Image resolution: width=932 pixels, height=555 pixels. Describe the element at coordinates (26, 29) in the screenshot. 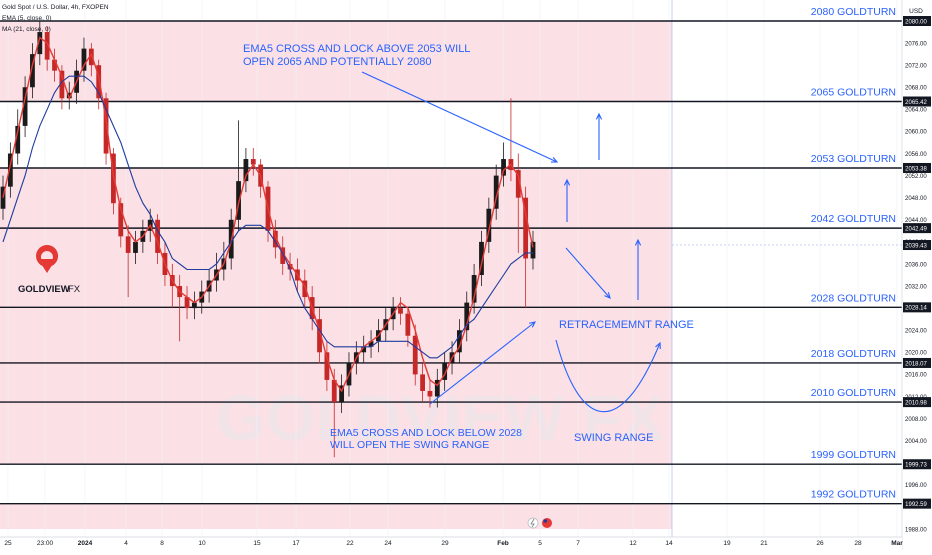

I see `ma-indicator-label: MA (21, close, 0)` at that location.